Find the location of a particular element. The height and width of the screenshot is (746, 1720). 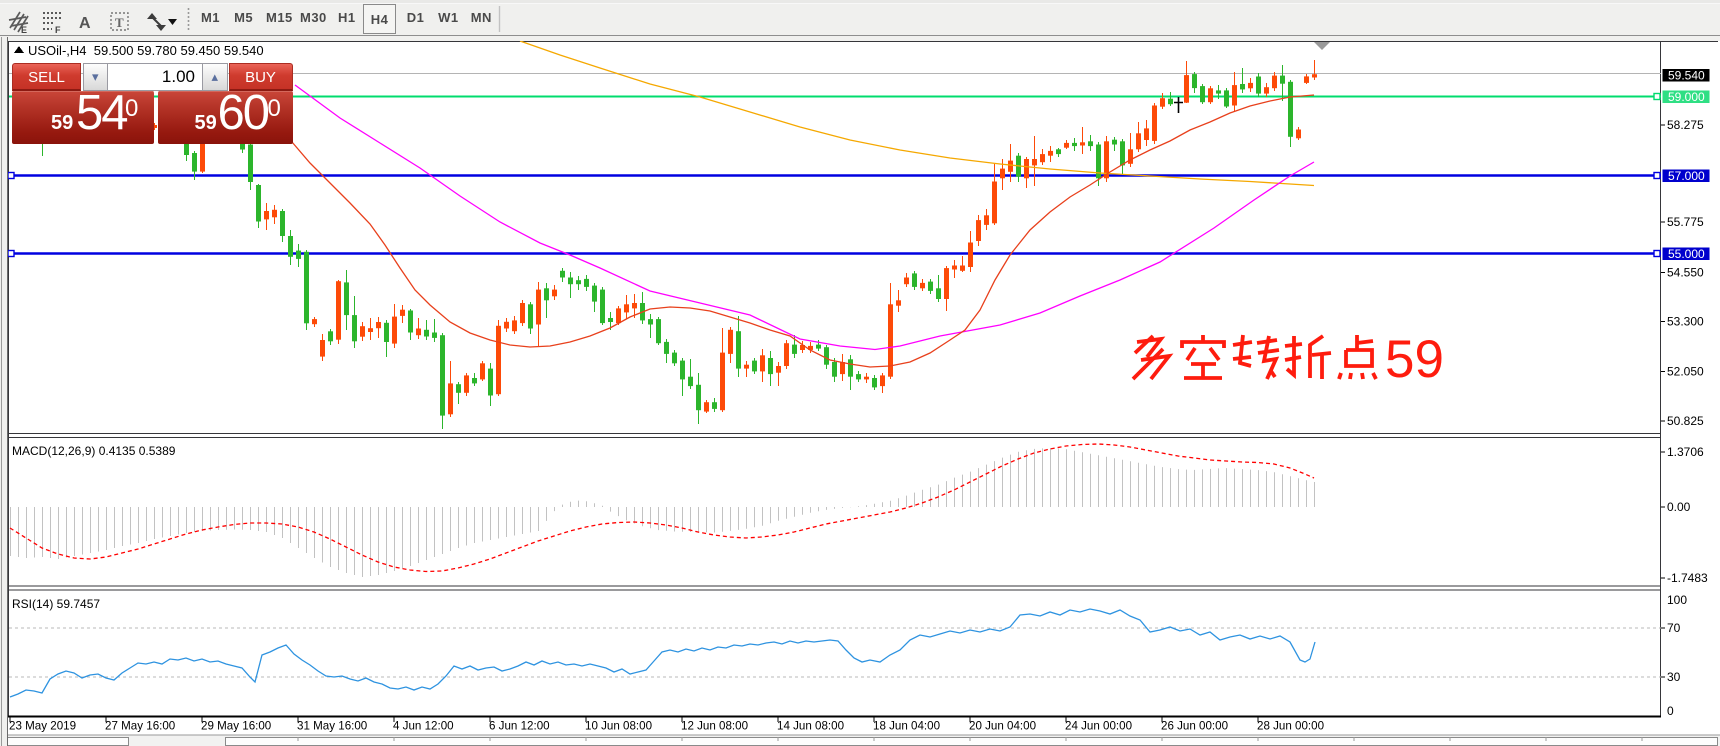

svg-text: 31 May 16:00 is located at coordinates (332, 726).